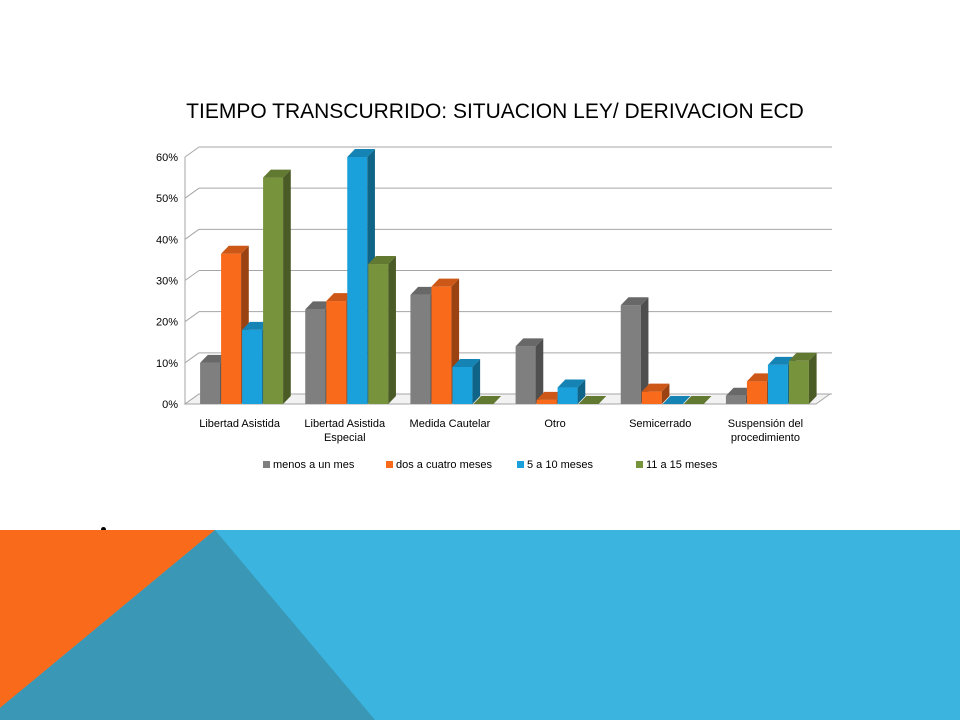 This screenshot has height=720, width=960. Describe the element at coordinates (167, 240) in the screenshot. I see `y-tick-label: 40%` at that location.